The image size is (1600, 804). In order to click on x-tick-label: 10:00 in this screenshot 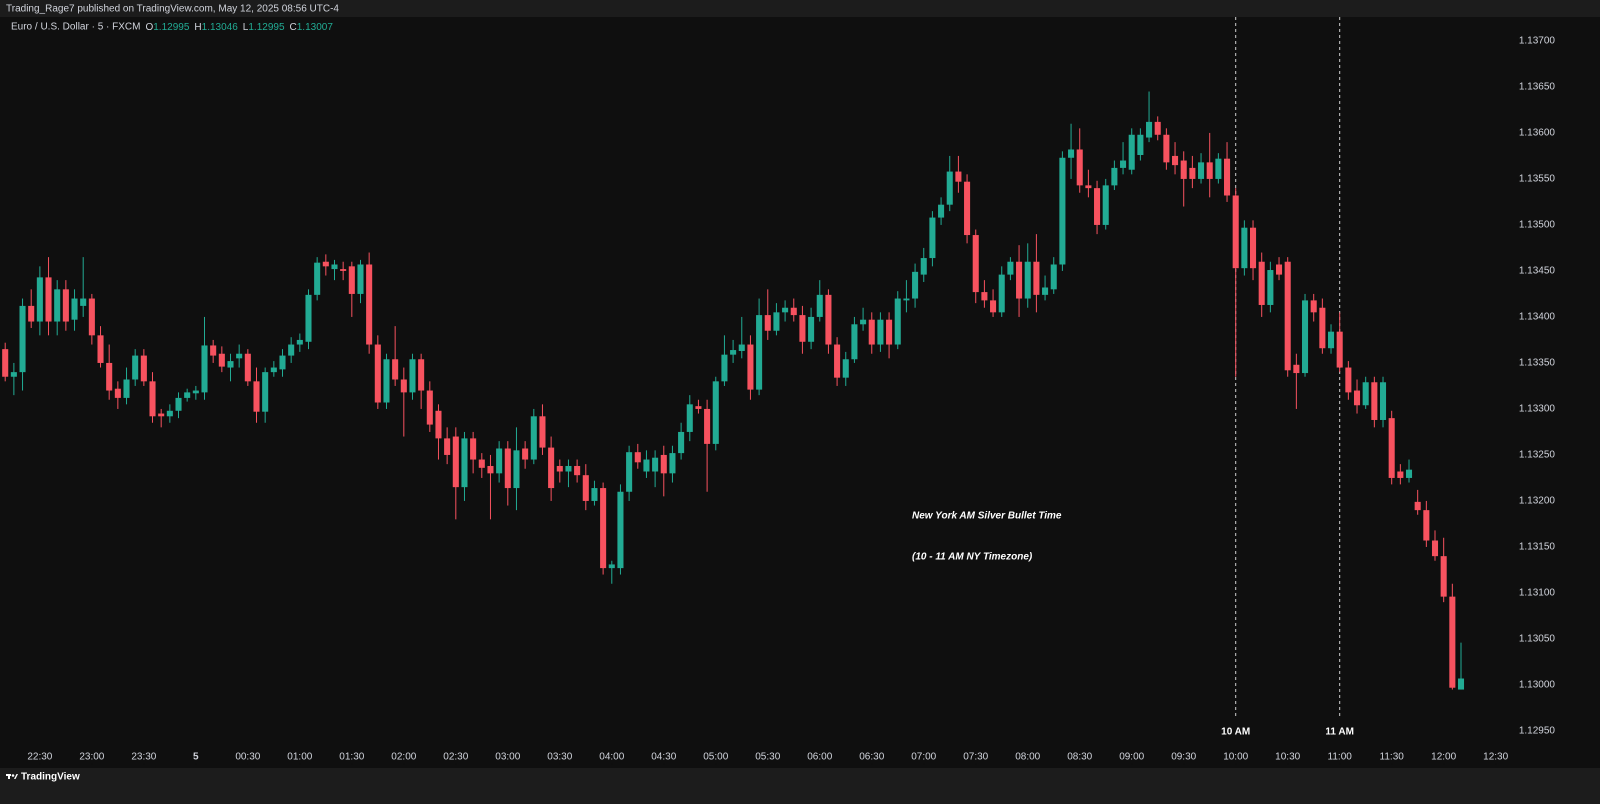, I will do `click(1235, 757)`.